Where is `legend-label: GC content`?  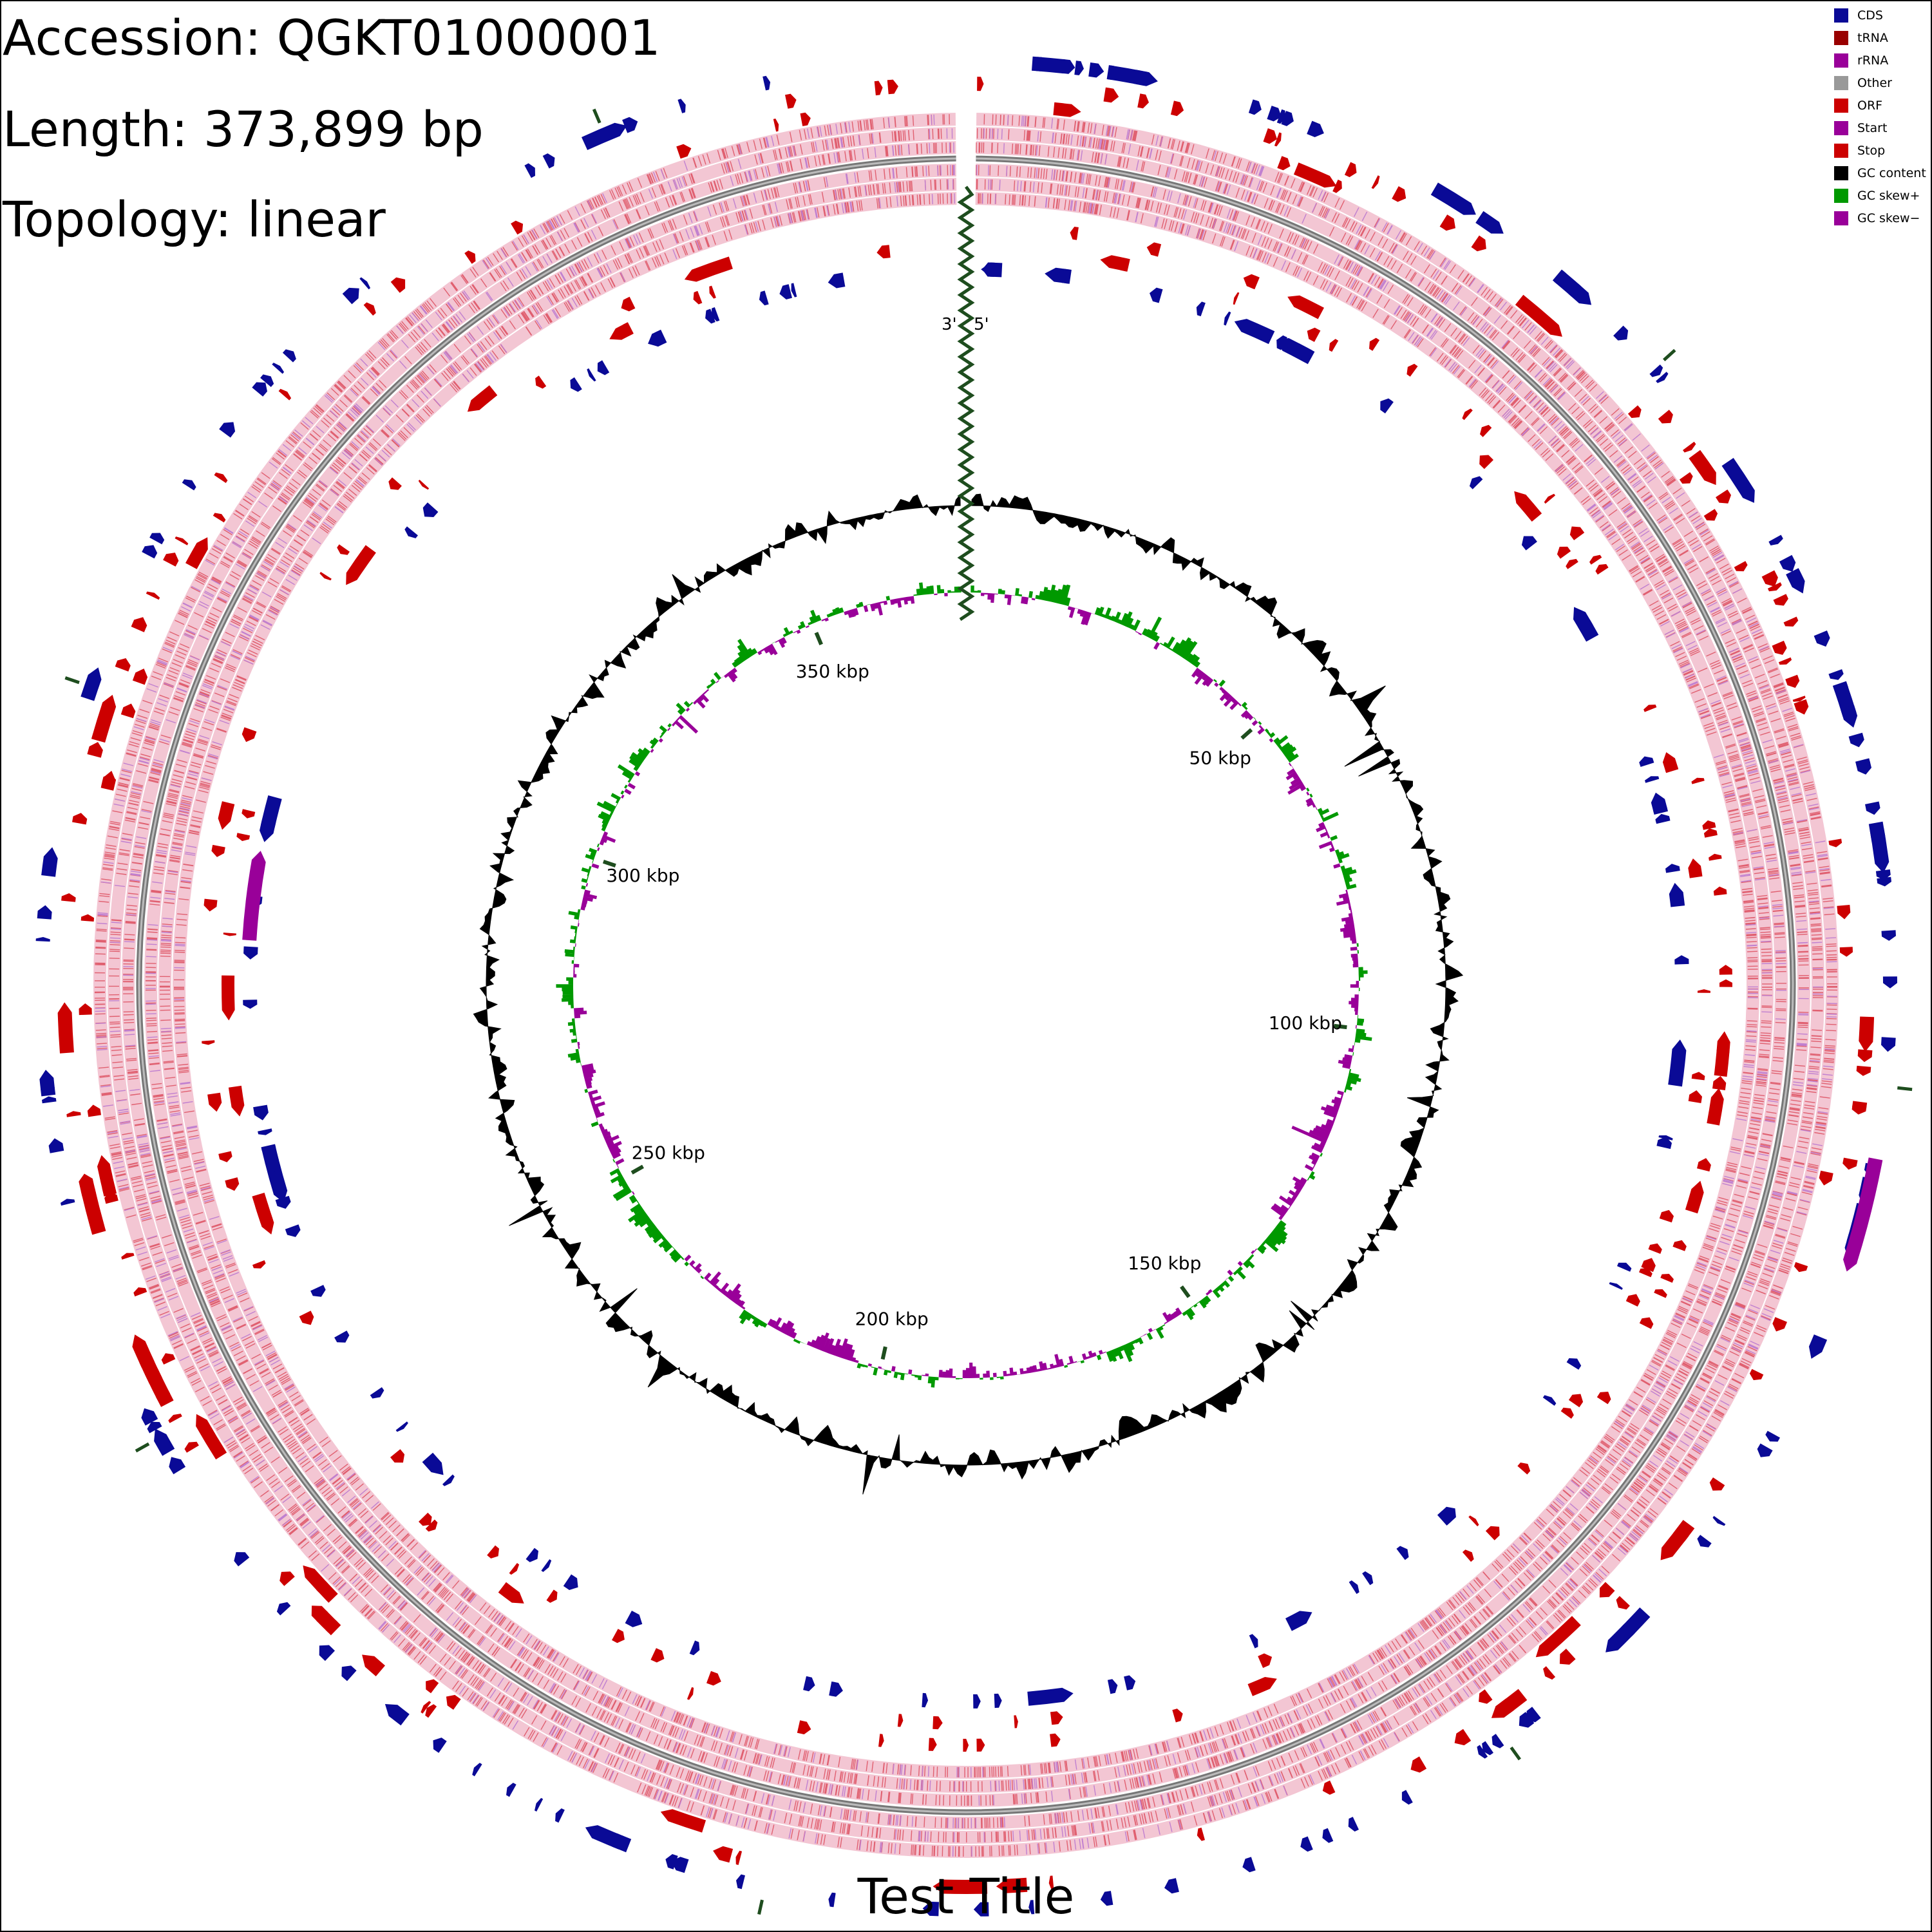
legend-label: GC content is located at coordinates (1892, 173).